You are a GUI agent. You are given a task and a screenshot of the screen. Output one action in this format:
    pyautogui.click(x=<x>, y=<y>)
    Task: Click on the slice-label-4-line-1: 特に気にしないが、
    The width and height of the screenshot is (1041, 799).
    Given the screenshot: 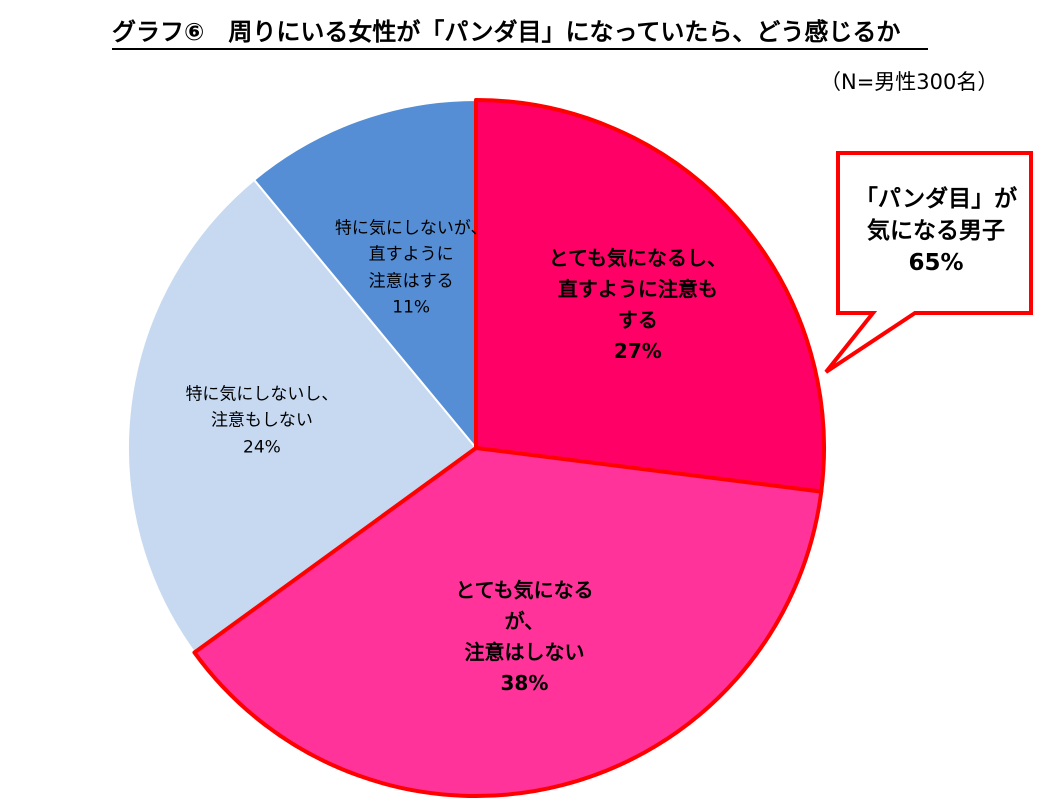 What is the action you would take?
    pyautogui.click(x=411, y=228)
    